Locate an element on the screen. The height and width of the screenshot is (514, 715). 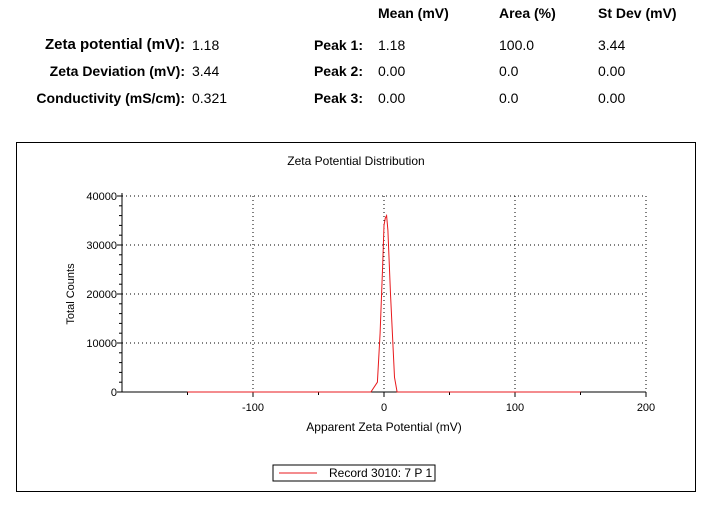
zeta-potential-label: Zeta potential (mV): is located at coordinates (114, 44).